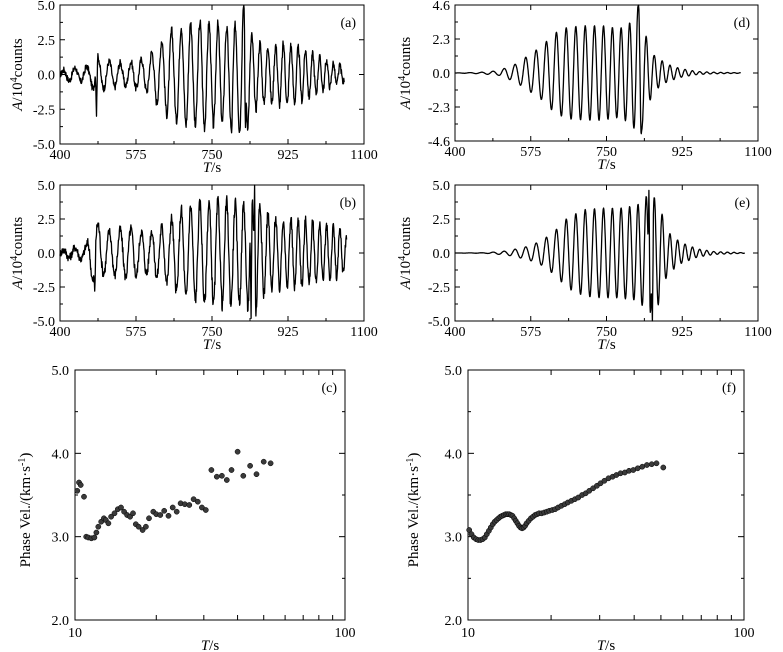  I want to click on x-tick-label-d: 1100, so click(757, 152).